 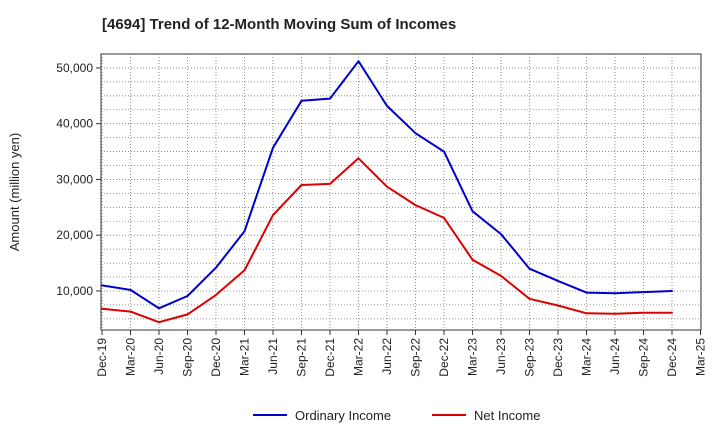 What do you see at coordinates (74, 68) in the screenshot?
I see `y-tick-label: 50,000` at bounding box center [74, 68].